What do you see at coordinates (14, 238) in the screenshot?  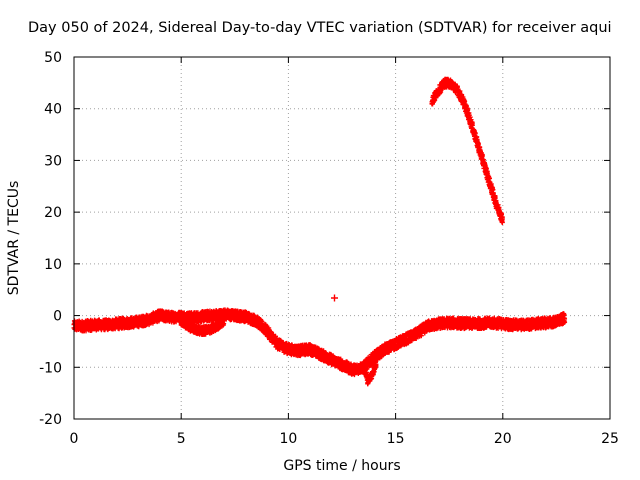 I see `y-axis-label: SDTVAR / TECUs` at bounding box center [14, 238].